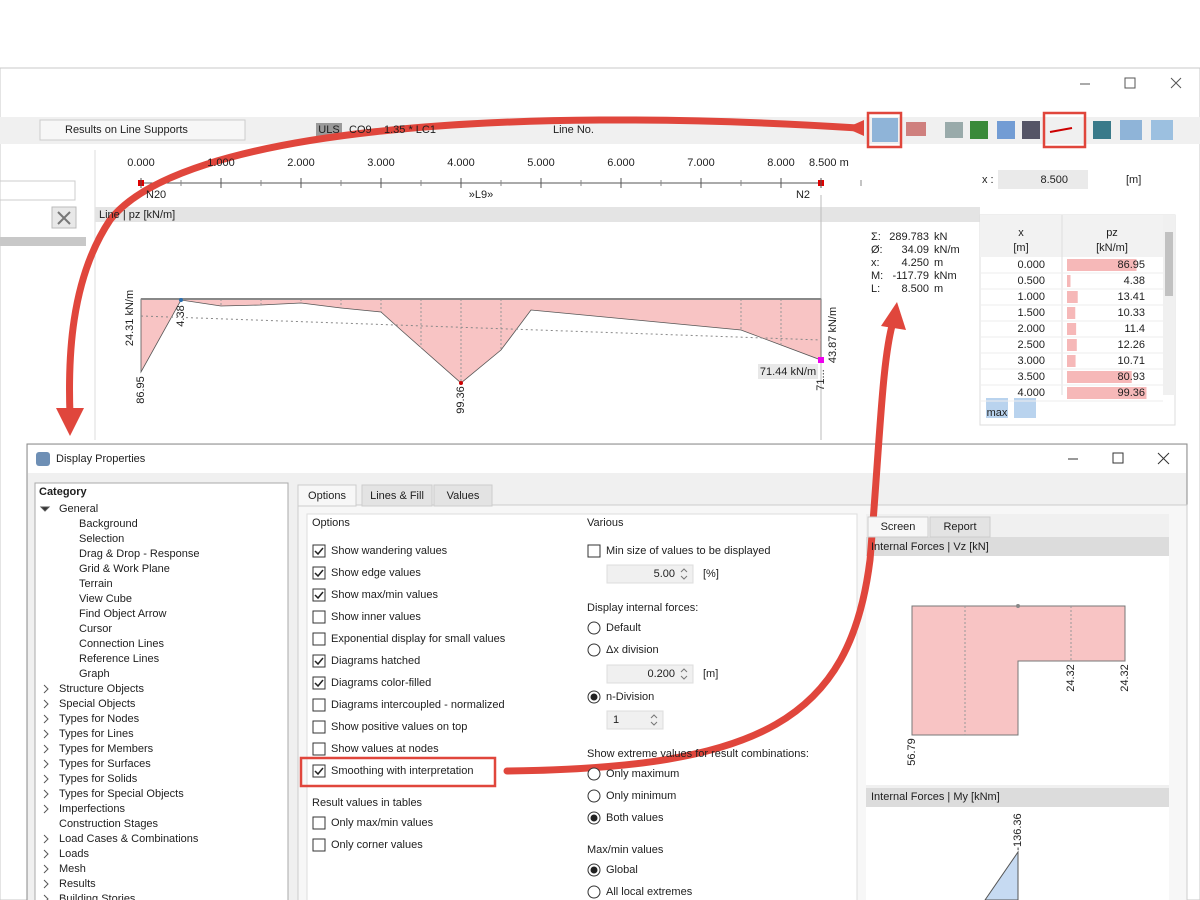  Describe the element at coordinates (78, 509) in the screenshot. I see `tree-item: General` at that location.